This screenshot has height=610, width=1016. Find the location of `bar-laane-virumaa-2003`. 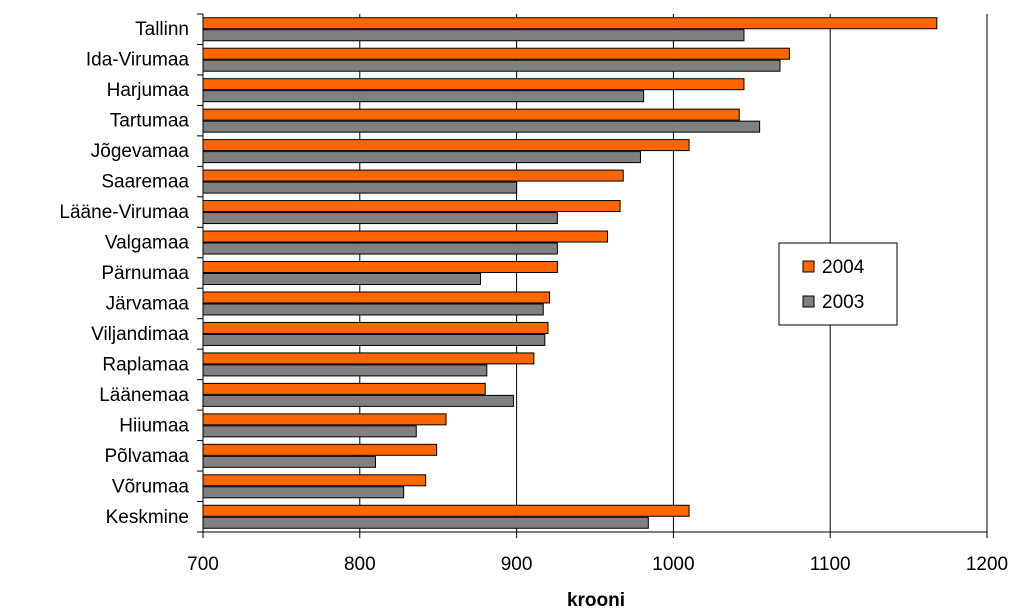

bar-laane-virumaa-2003 is located at coordinates (380, 218).